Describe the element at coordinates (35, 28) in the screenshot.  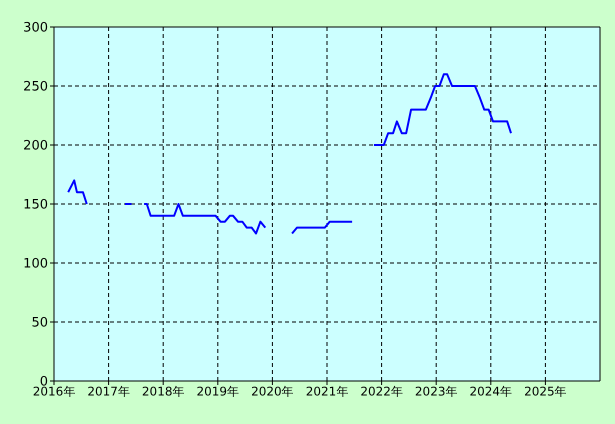
I see `y-tick-label: 300` at that location.